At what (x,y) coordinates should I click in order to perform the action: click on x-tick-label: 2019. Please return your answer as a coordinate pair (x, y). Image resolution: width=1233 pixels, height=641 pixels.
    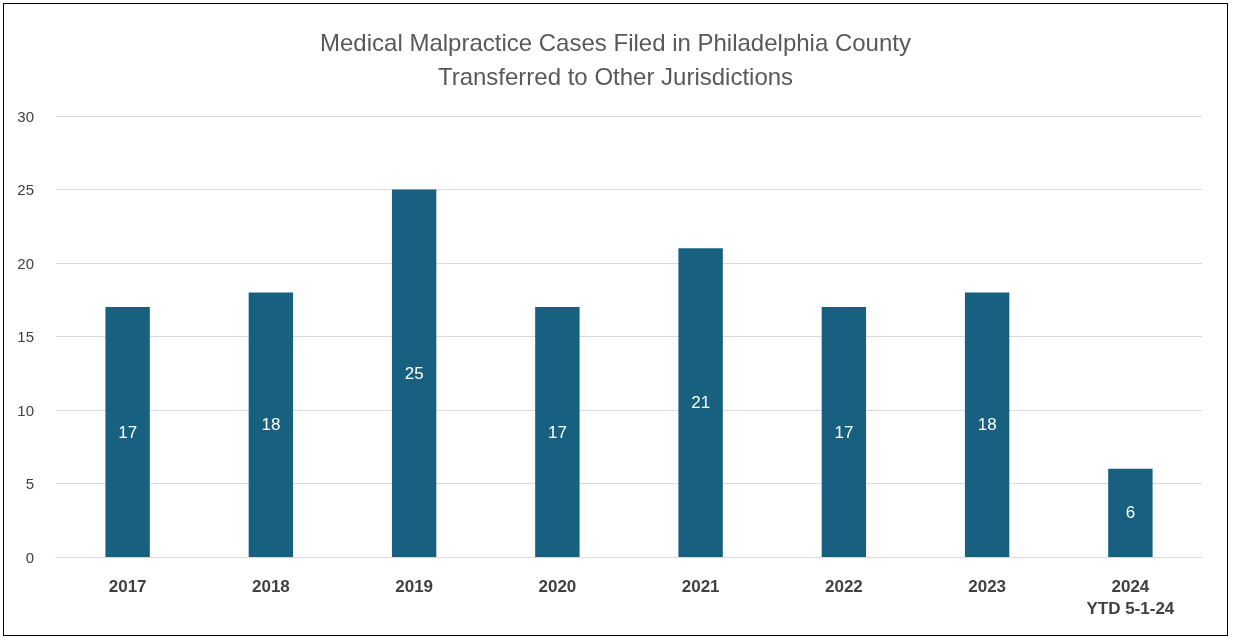
    Looking at the image, I should click on (414, 586).